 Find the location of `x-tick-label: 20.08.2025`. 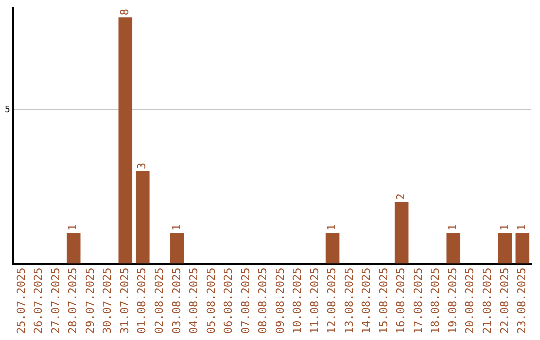

x-tick-label: 20.08.2025 is located at coordinates (470, 301).